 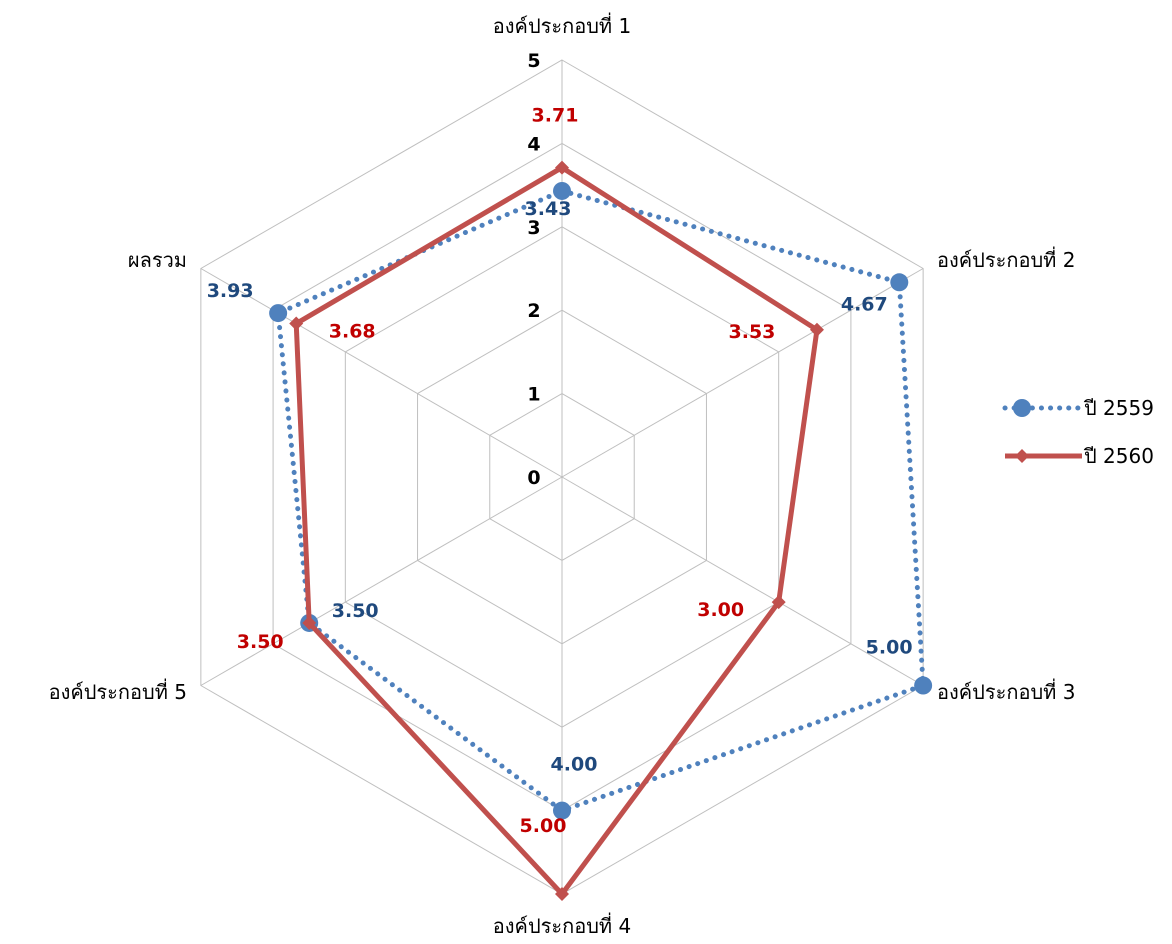 What do you see at coordinates (118, 691) in the screenshot?
I see `category-label-5: องค์ประกอบที่ 5` at bounding box center [118, 691].